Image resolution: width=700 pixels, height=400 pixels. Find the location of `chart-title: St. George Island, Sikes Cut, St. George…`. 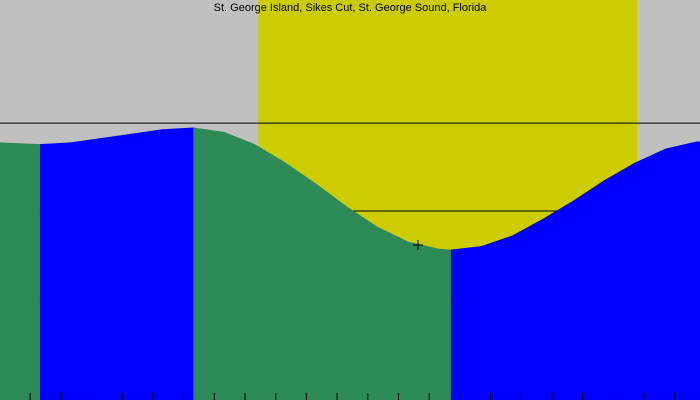

chart-title: St. George Island, Sikes Cut, St. George… is located at coordinates (351, 8).